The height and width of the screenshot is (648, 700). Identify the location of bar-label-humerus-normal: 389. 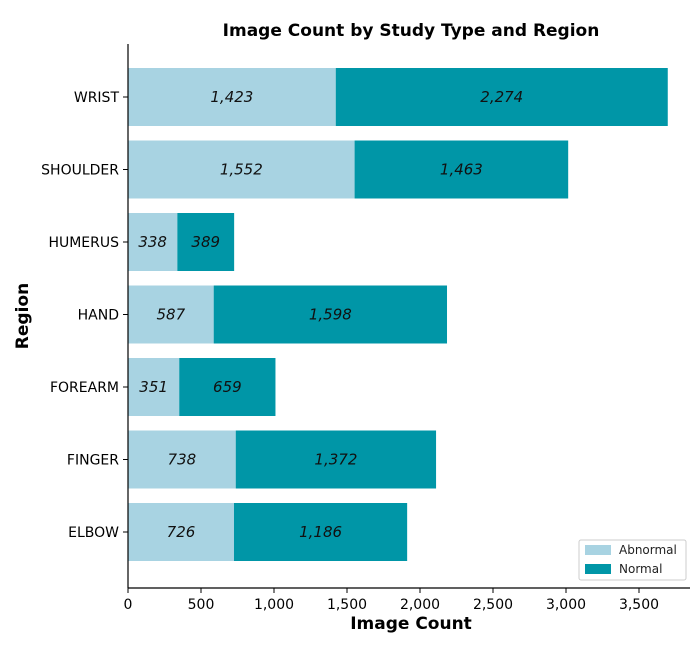
(205, 242).